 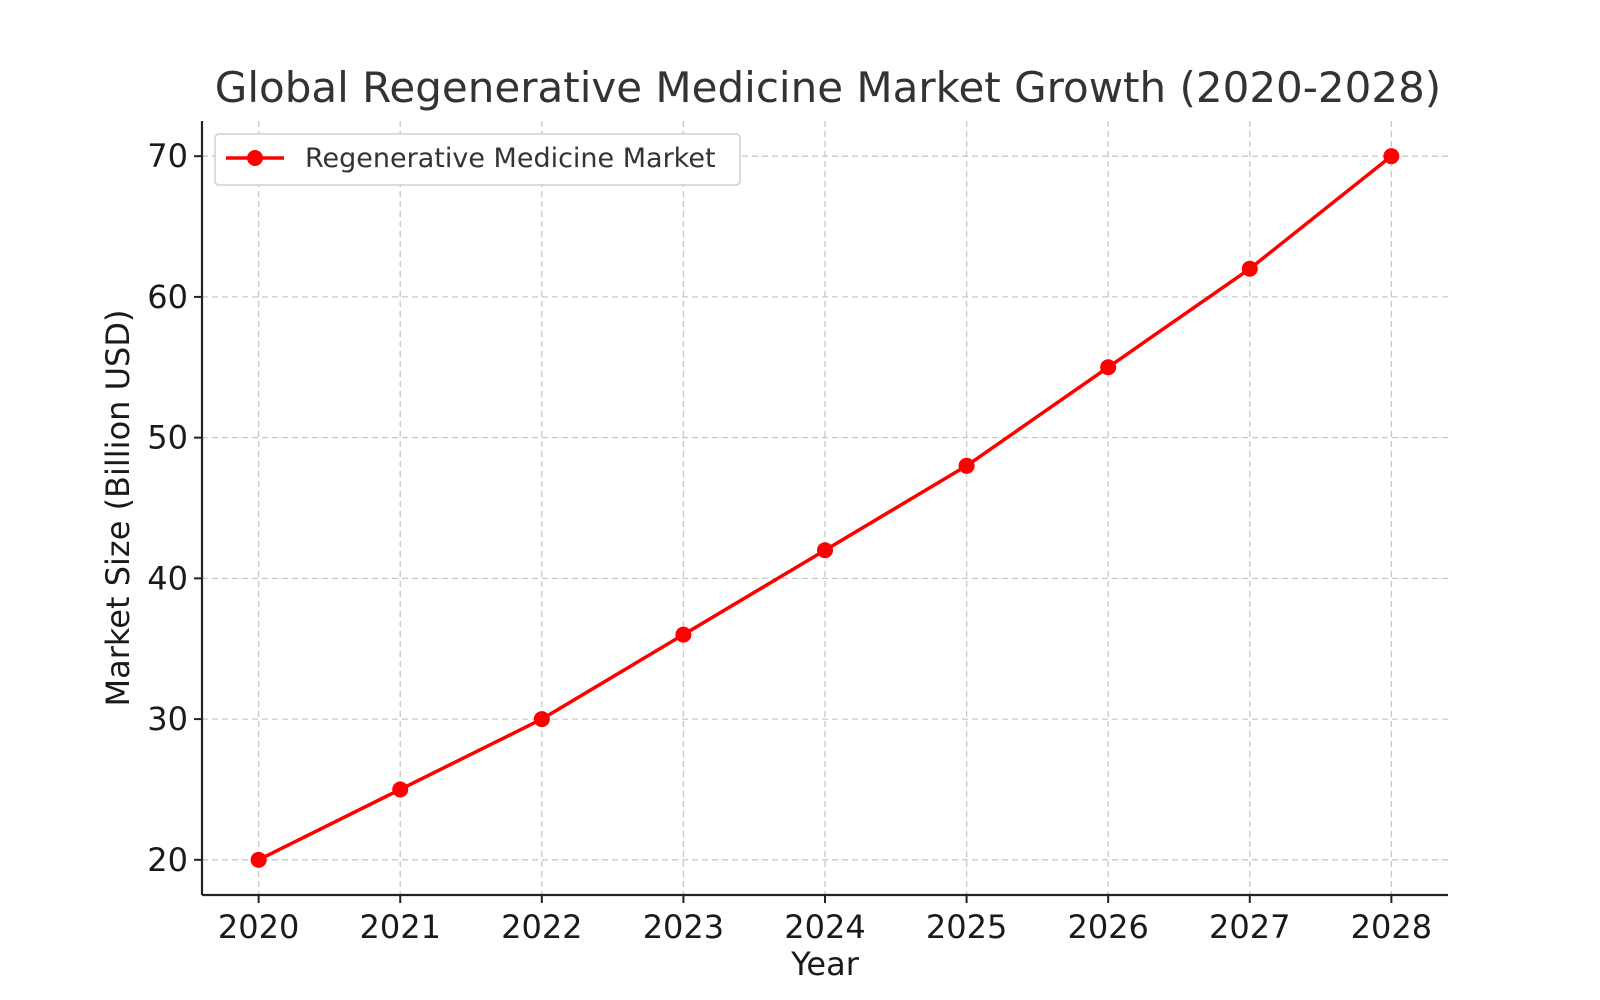 What do you see at coordinates (167, 297) in the screenshot?
I see `y-tick-label: 60` at bounding box center [167, 297].